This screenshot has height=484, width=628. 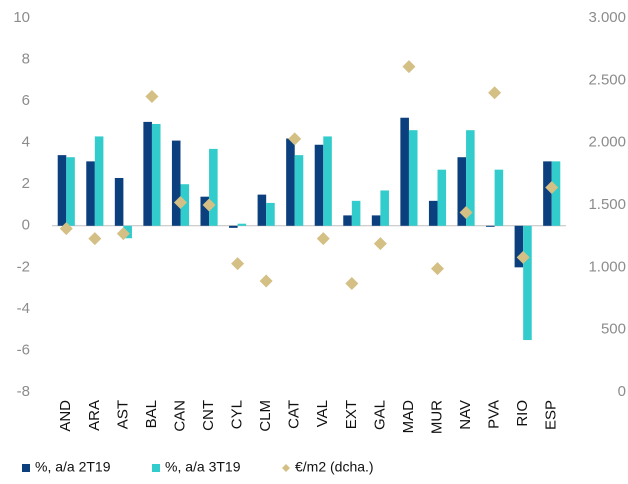 What do you see at coordinates (613, 329) in the screenshot?
I see `y2-tick-label: 500` at bounding box center [613, 329].